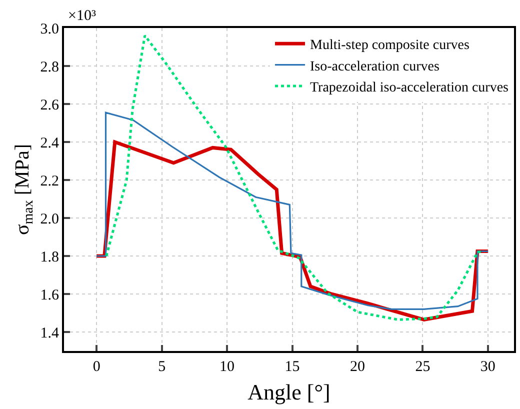 Image resolution: width=520 pixels, height=409 pixels. Describe the element at coordinates (50, 105) in the screenshot. I see `y-tick-label: 2.6` at that location.